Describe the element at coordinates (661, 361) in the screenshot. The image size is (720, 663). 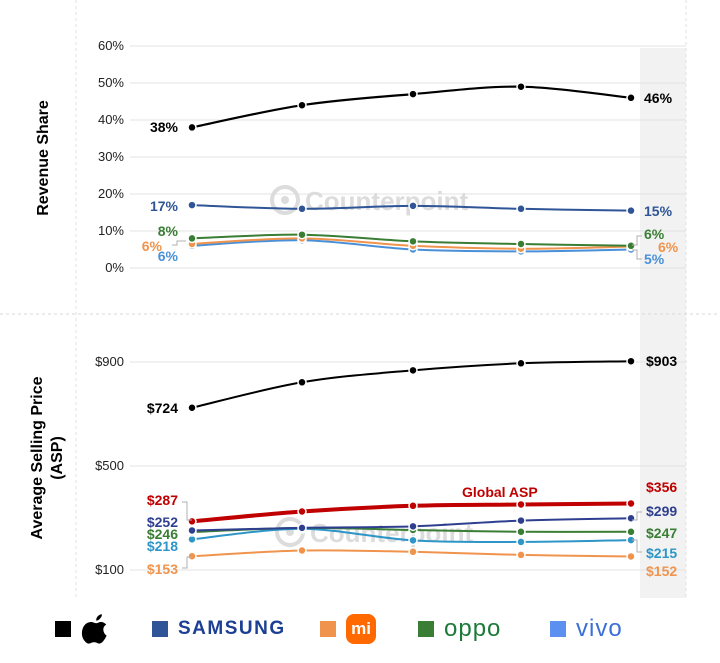
I see `label-asp-apple-end: $903` at that location.